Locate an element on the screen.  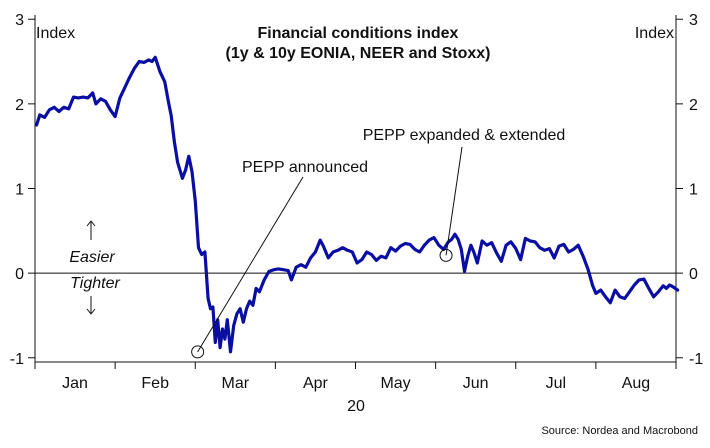
x-month-label: Mar is located at coordinates (236, 383).